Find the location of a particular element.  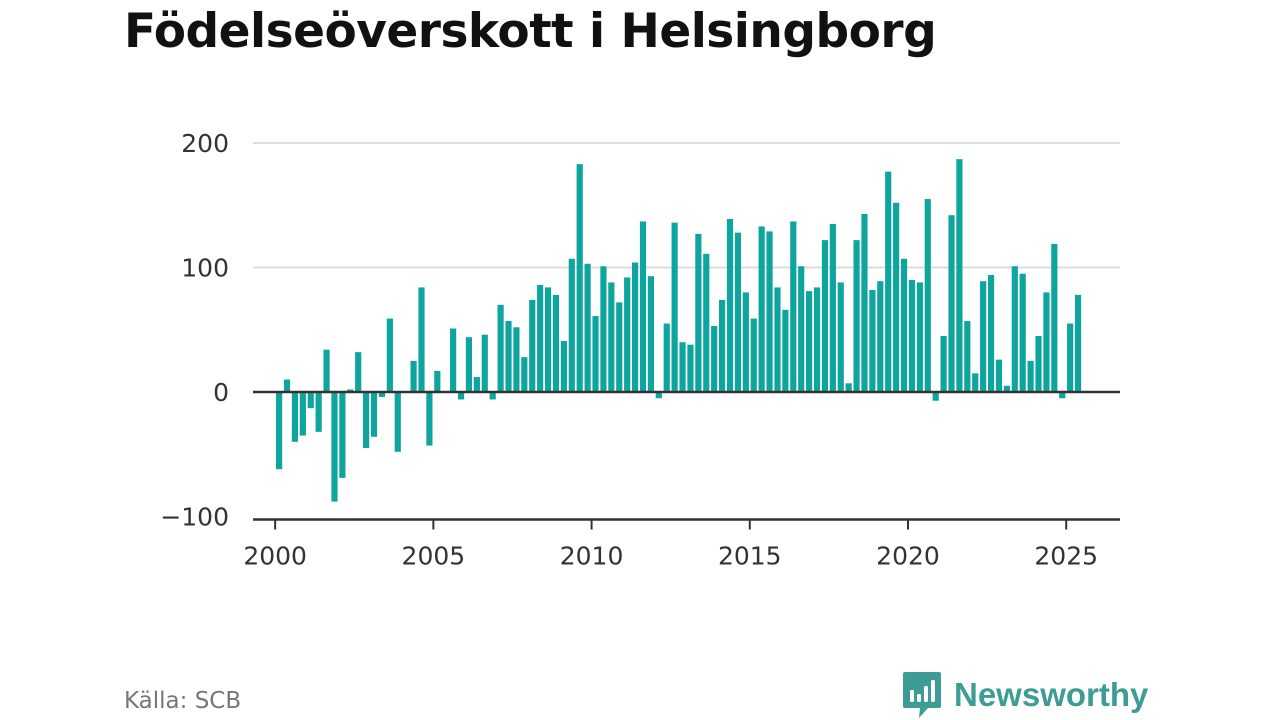

gridlines is located at coordinates (686, 205).